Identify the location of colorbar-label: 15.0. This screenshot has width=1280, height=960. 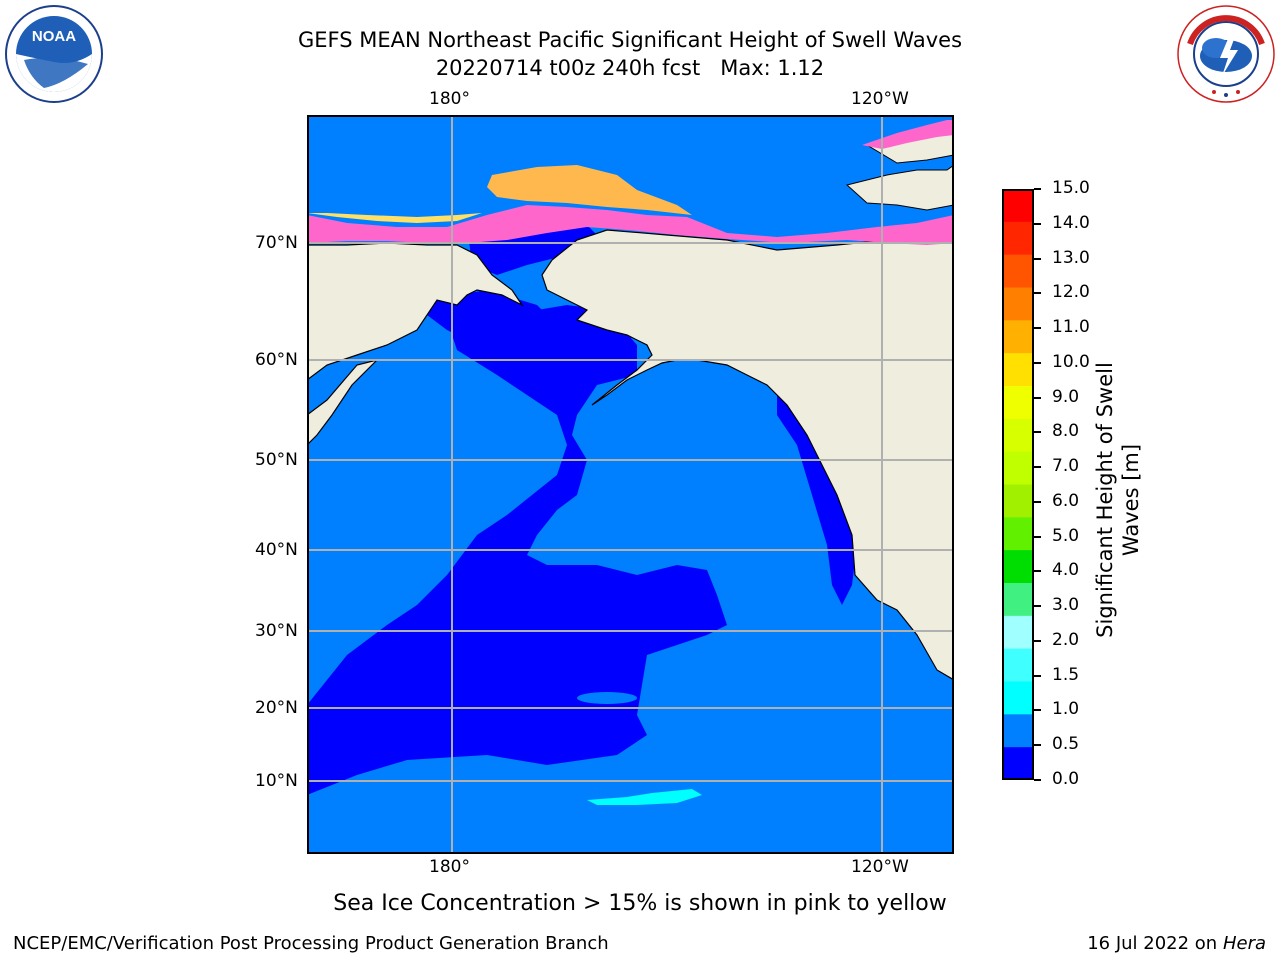
(1071, 188).